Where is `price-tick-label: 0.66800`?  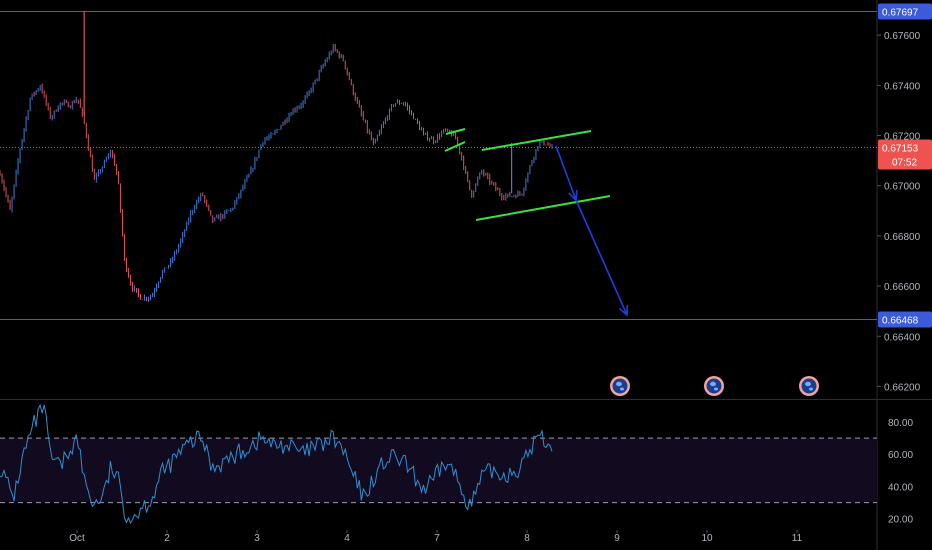
price-tick-label: 0.66800 is located at coordinates (902, 237).